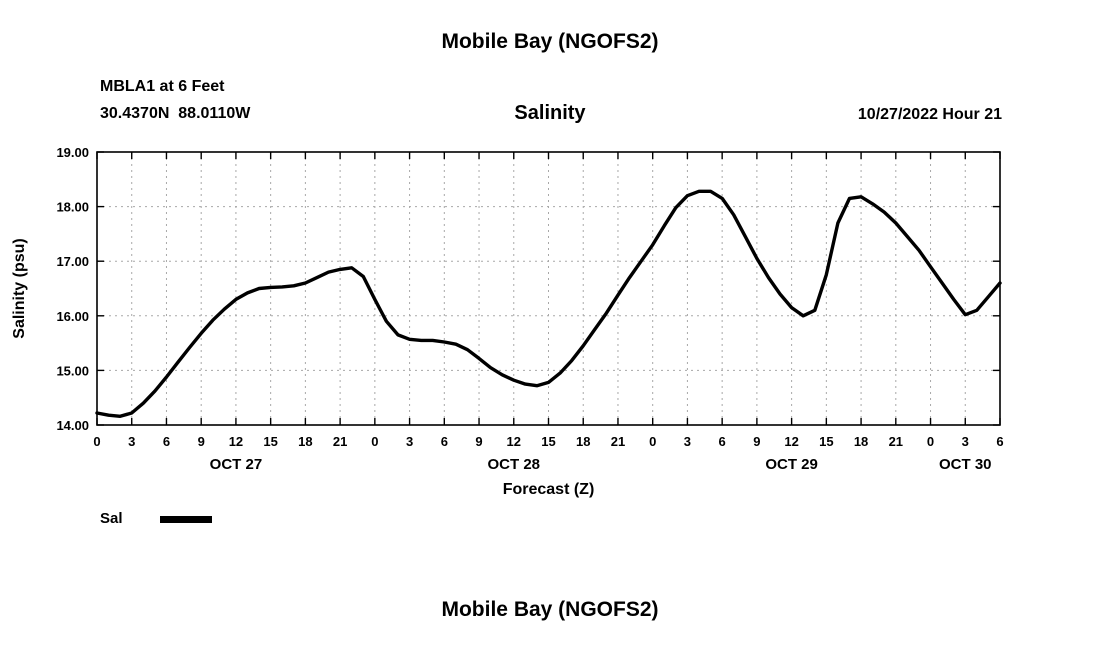 Image resolution: width=1100 pixels, height=650 pixels. I want to click on y-tick-label: 15.00, so click(72, 370).